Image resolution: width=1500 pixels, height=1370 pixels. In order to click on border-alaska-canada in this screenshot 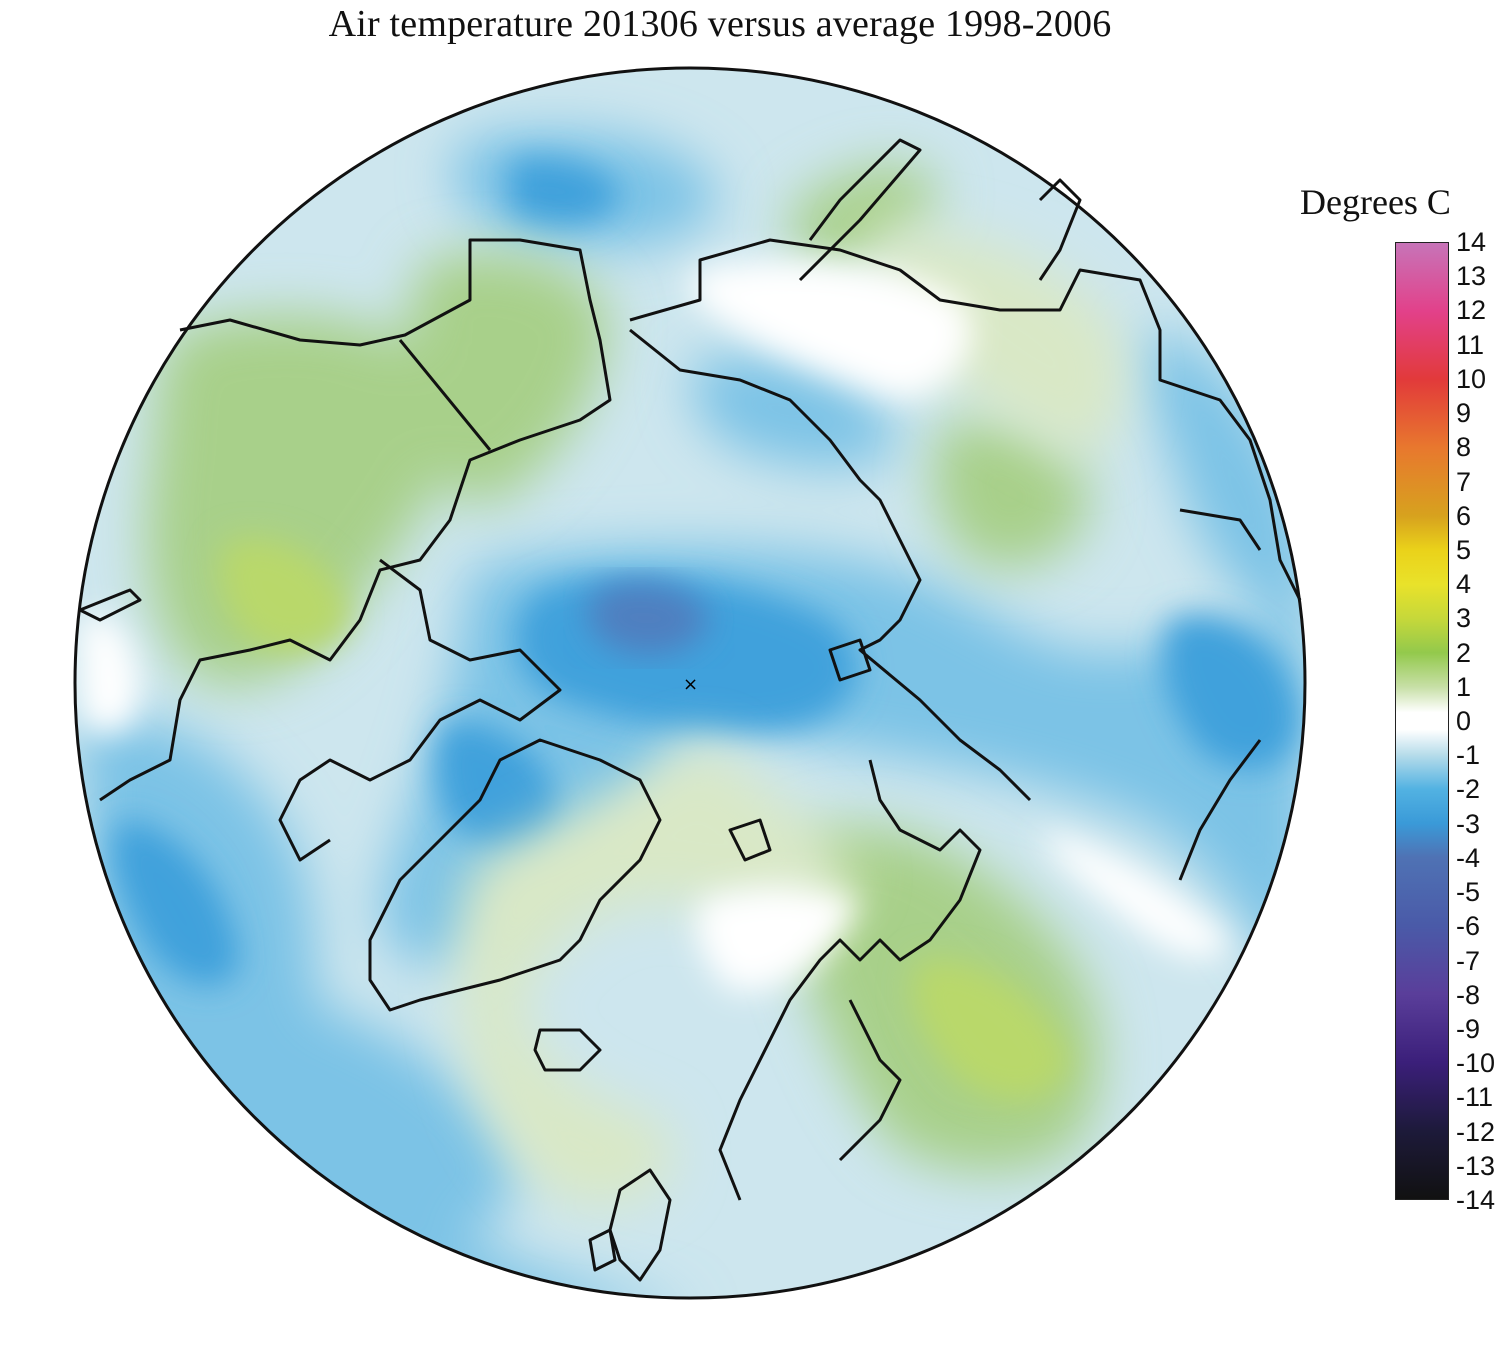, I will do `click(445, 395)`.